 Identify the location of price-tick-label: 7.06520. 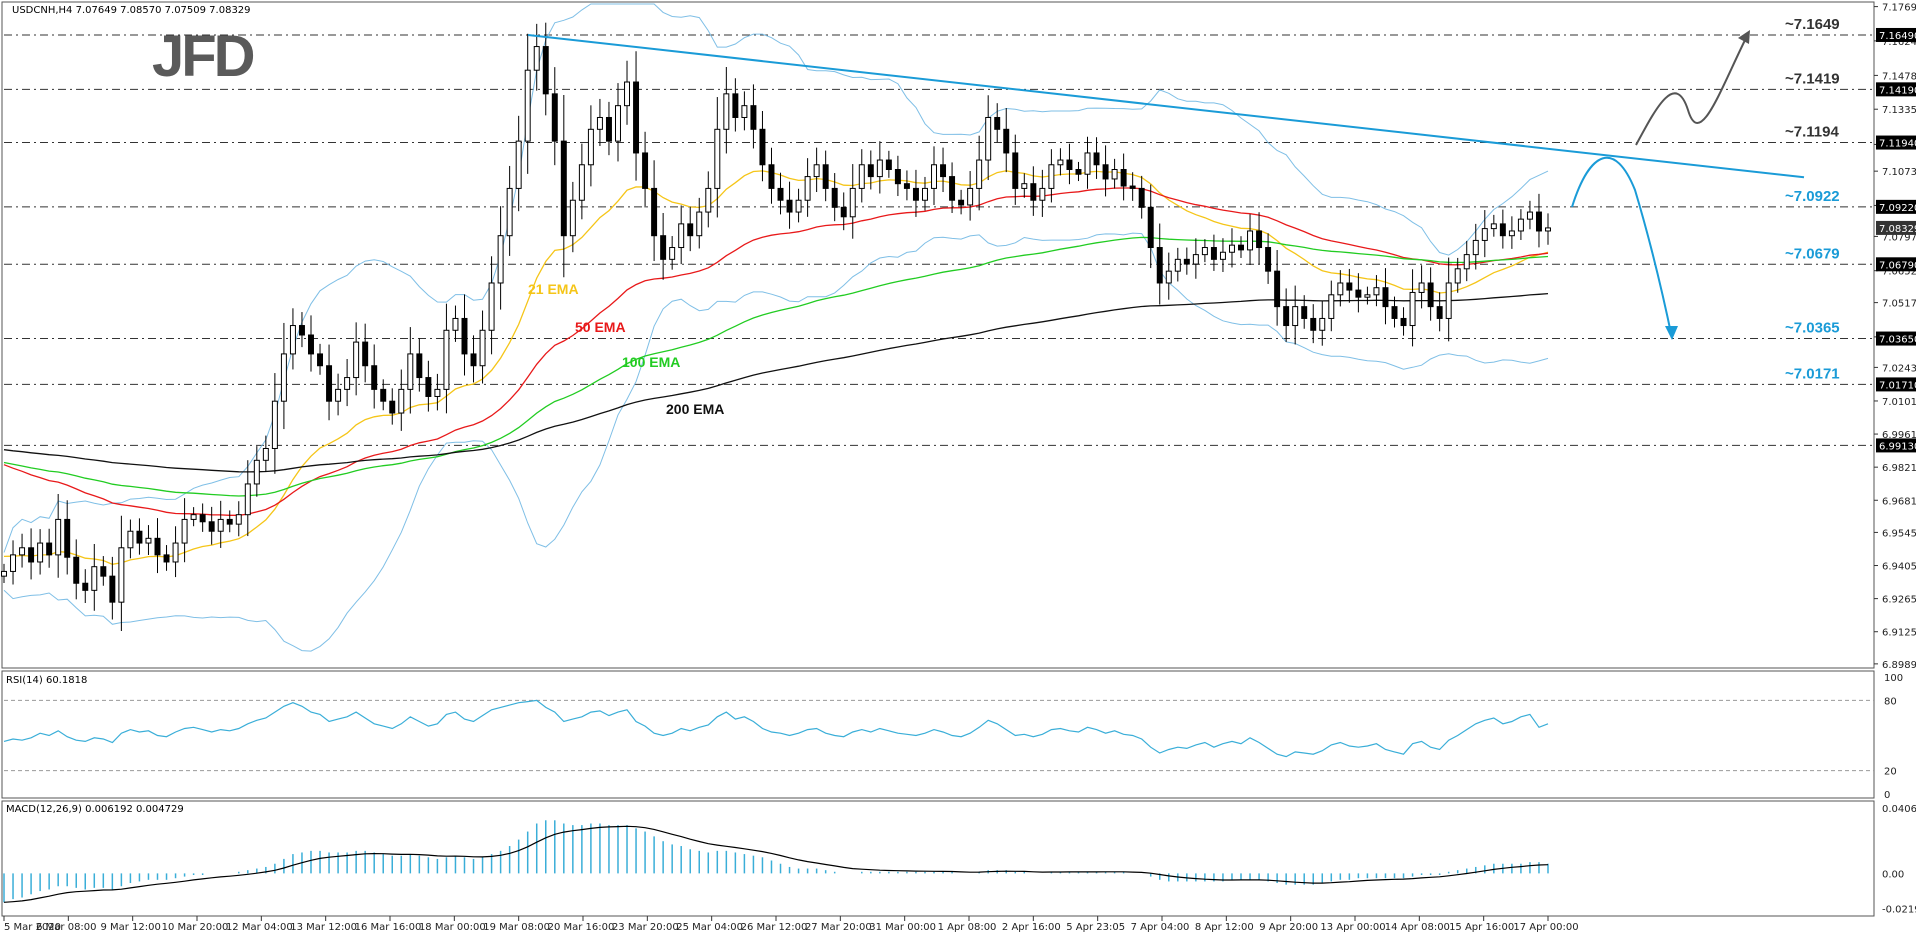
(1899, 272).